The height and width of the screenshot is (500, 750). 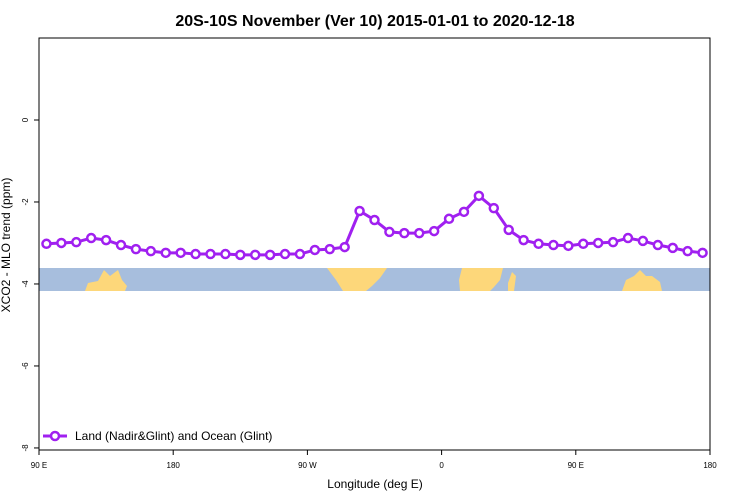 I want to click on legend-label: Land (Nadir&Glint) and Ocean (Glint), so click(x=173, y=436).